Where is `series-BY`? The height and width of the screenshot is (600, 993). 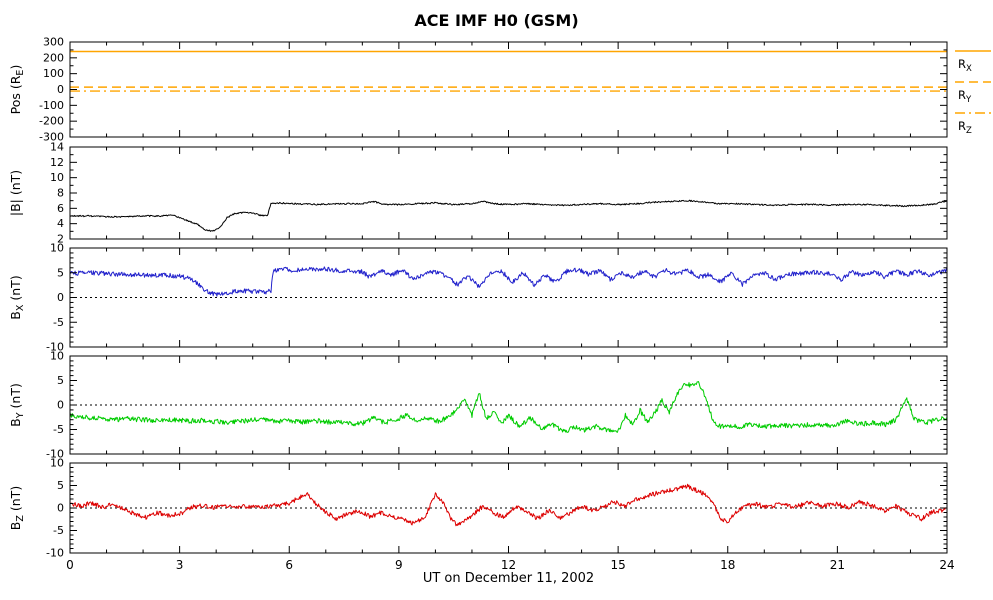 series-BY is located at coordinates (508, 407).